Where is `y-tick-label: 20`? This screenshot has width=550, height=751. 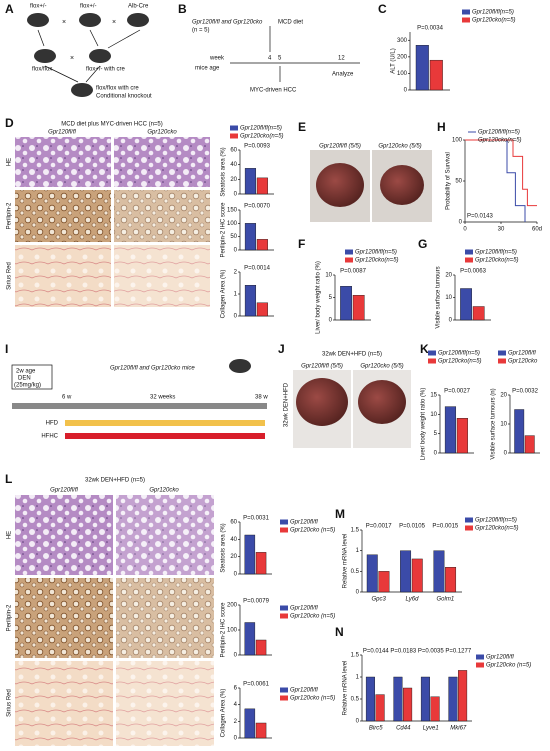 y-tick-label: 20 is located at coordinates (233, 180).